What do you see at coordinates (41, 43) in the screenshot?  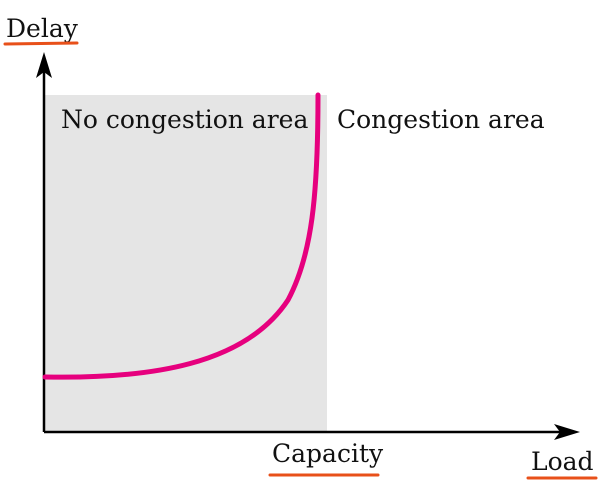 I see `y-axis-label-underline` at bounding box center [41, 43].